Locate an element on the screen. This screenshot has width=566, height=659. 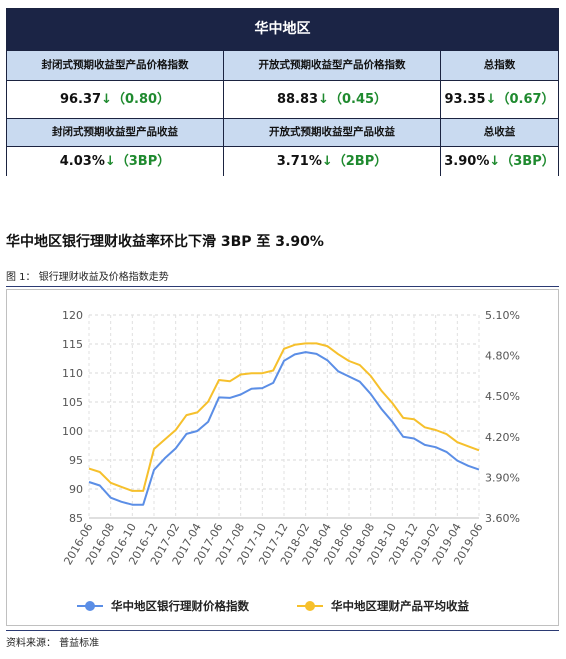
legend-label: 华中地区银行理财价格指数 is located at coordinates (180, 606).